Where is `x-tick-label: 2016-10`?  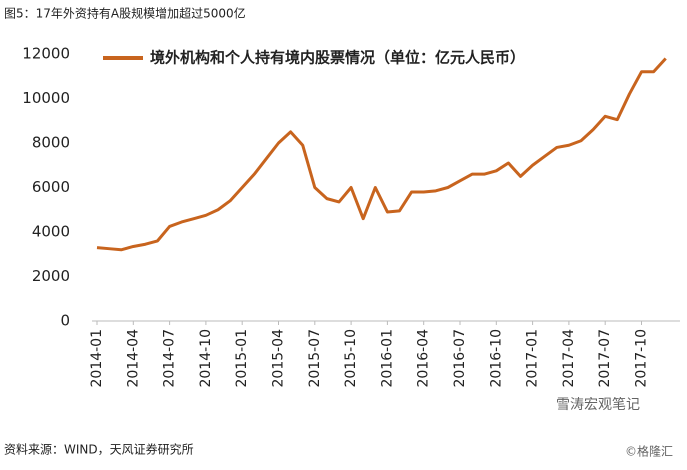 x-tick-label: 2016-10 is located at coordinates (496, 358).